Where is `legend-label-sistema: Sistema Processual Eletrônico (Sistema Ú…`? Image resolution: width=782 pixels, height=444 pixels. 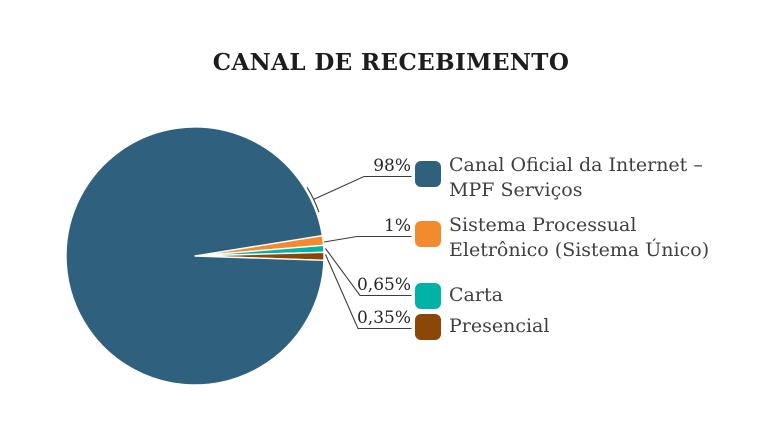 legend-label-sistema: Sistema Processual Eletrônico (Sistema Ú… is located at coordinates (579, 238).